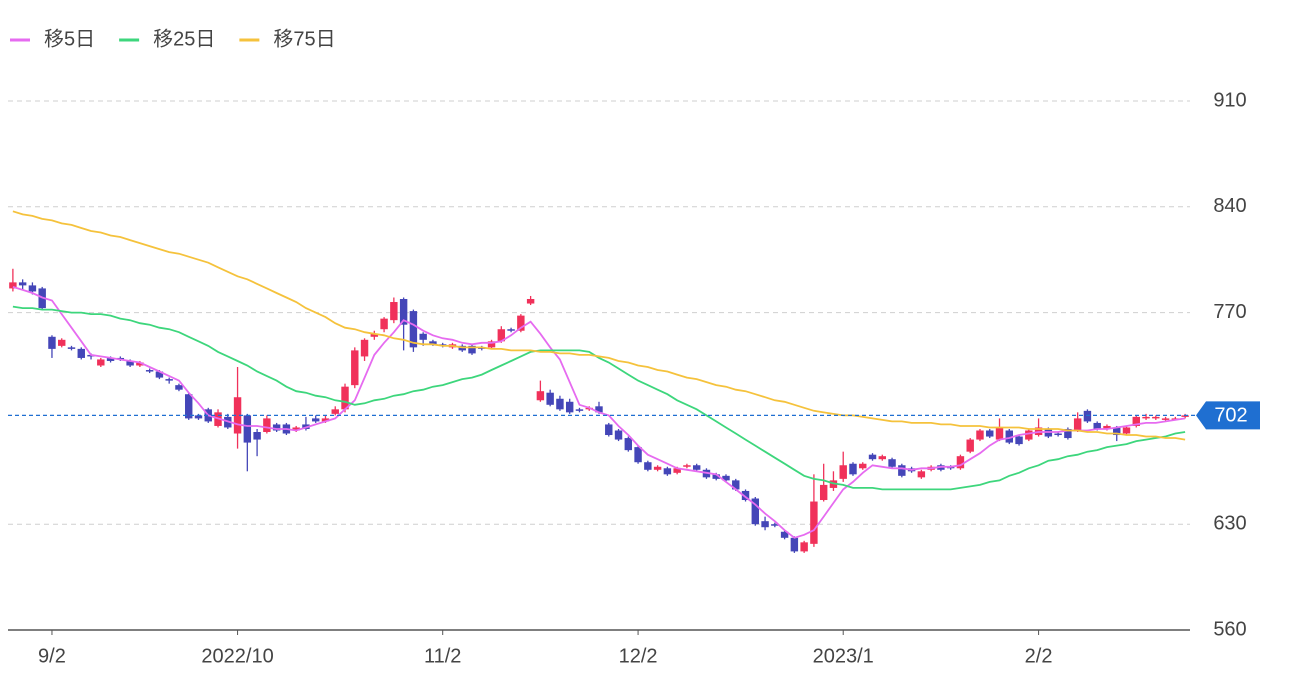  What do you see at coordinates (1229, 206) in the screenshot?
I see `y-tick-label: 840` at bounding box center [1229, 206].